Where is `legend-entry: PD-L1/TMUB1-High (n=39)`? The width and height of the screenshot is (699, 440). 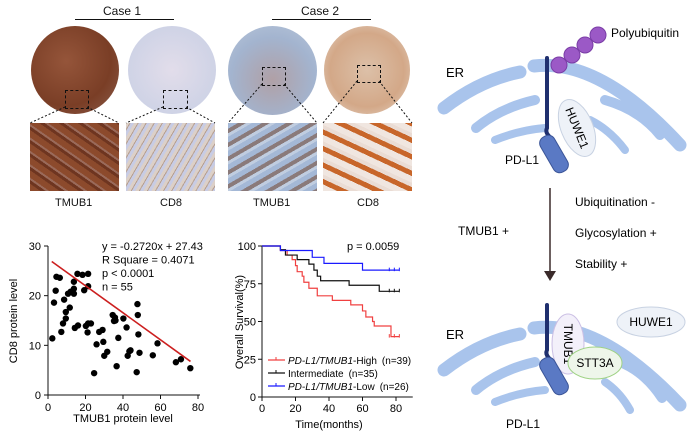
legend-entry: PD-L1/TMUB1-High (n=39) is located at coordinates (349, 361).